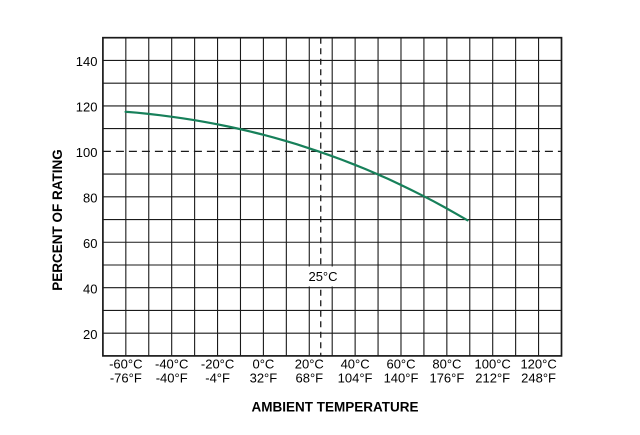 The height and width of the screenshot is (435, 640). What do you see at coordinates (125, 364) in the screenshot?
I see `svg-text: -60°C` at bounding box center [125, 364].